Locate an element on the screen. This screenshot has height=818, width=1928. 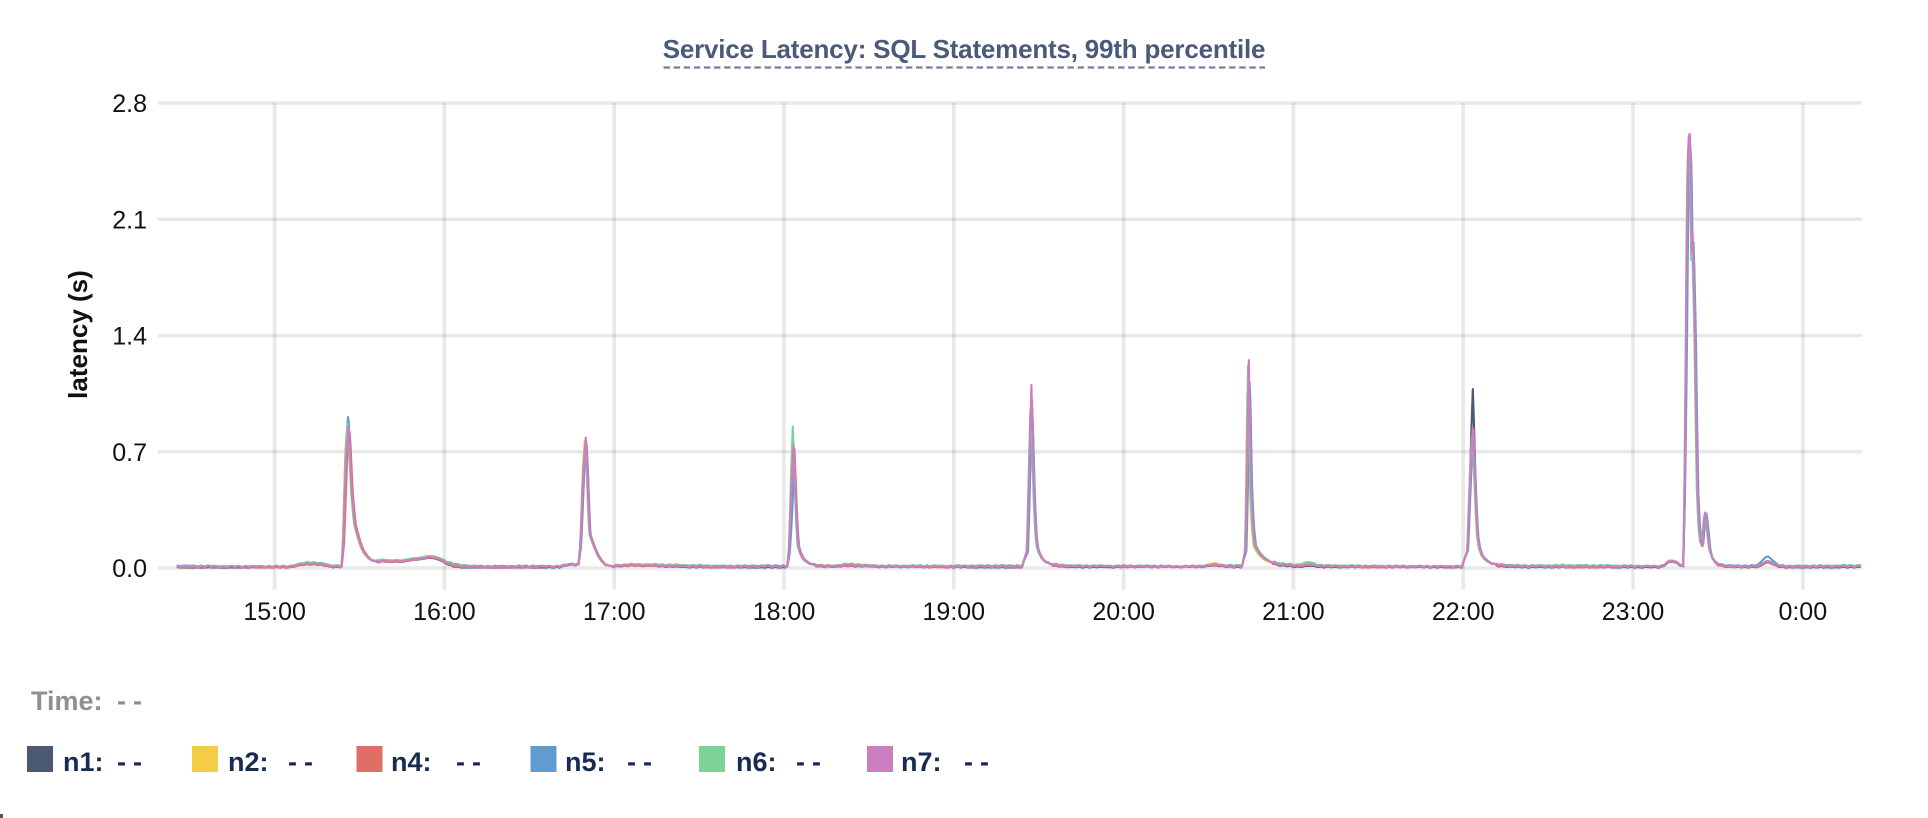
svg-text: n4: is located at coordinates (411, 762).